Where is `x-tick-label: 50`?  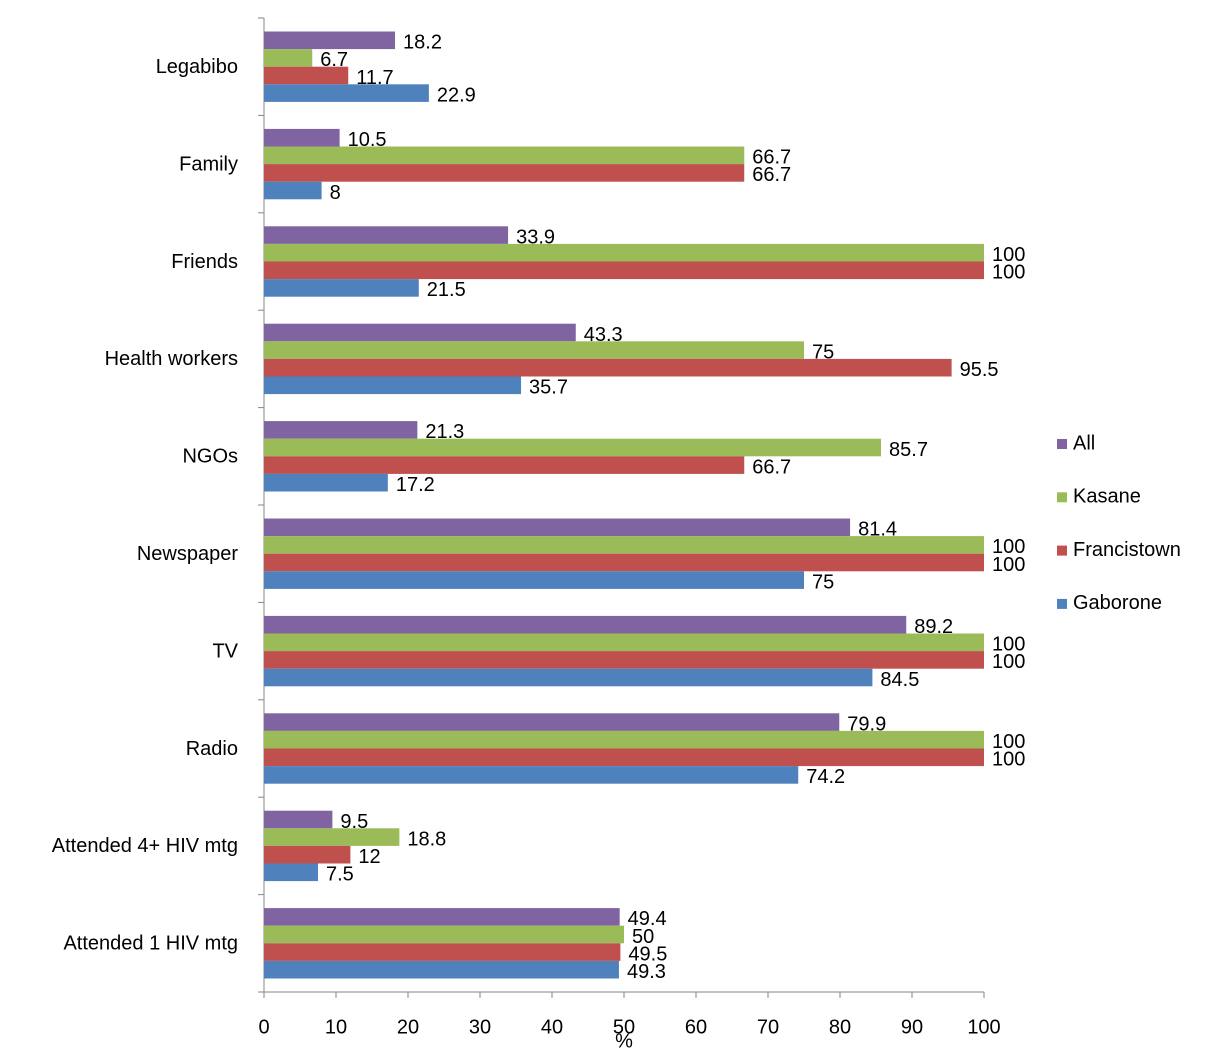 x-tick-label: 50 is located at coordinates (624, 1027).